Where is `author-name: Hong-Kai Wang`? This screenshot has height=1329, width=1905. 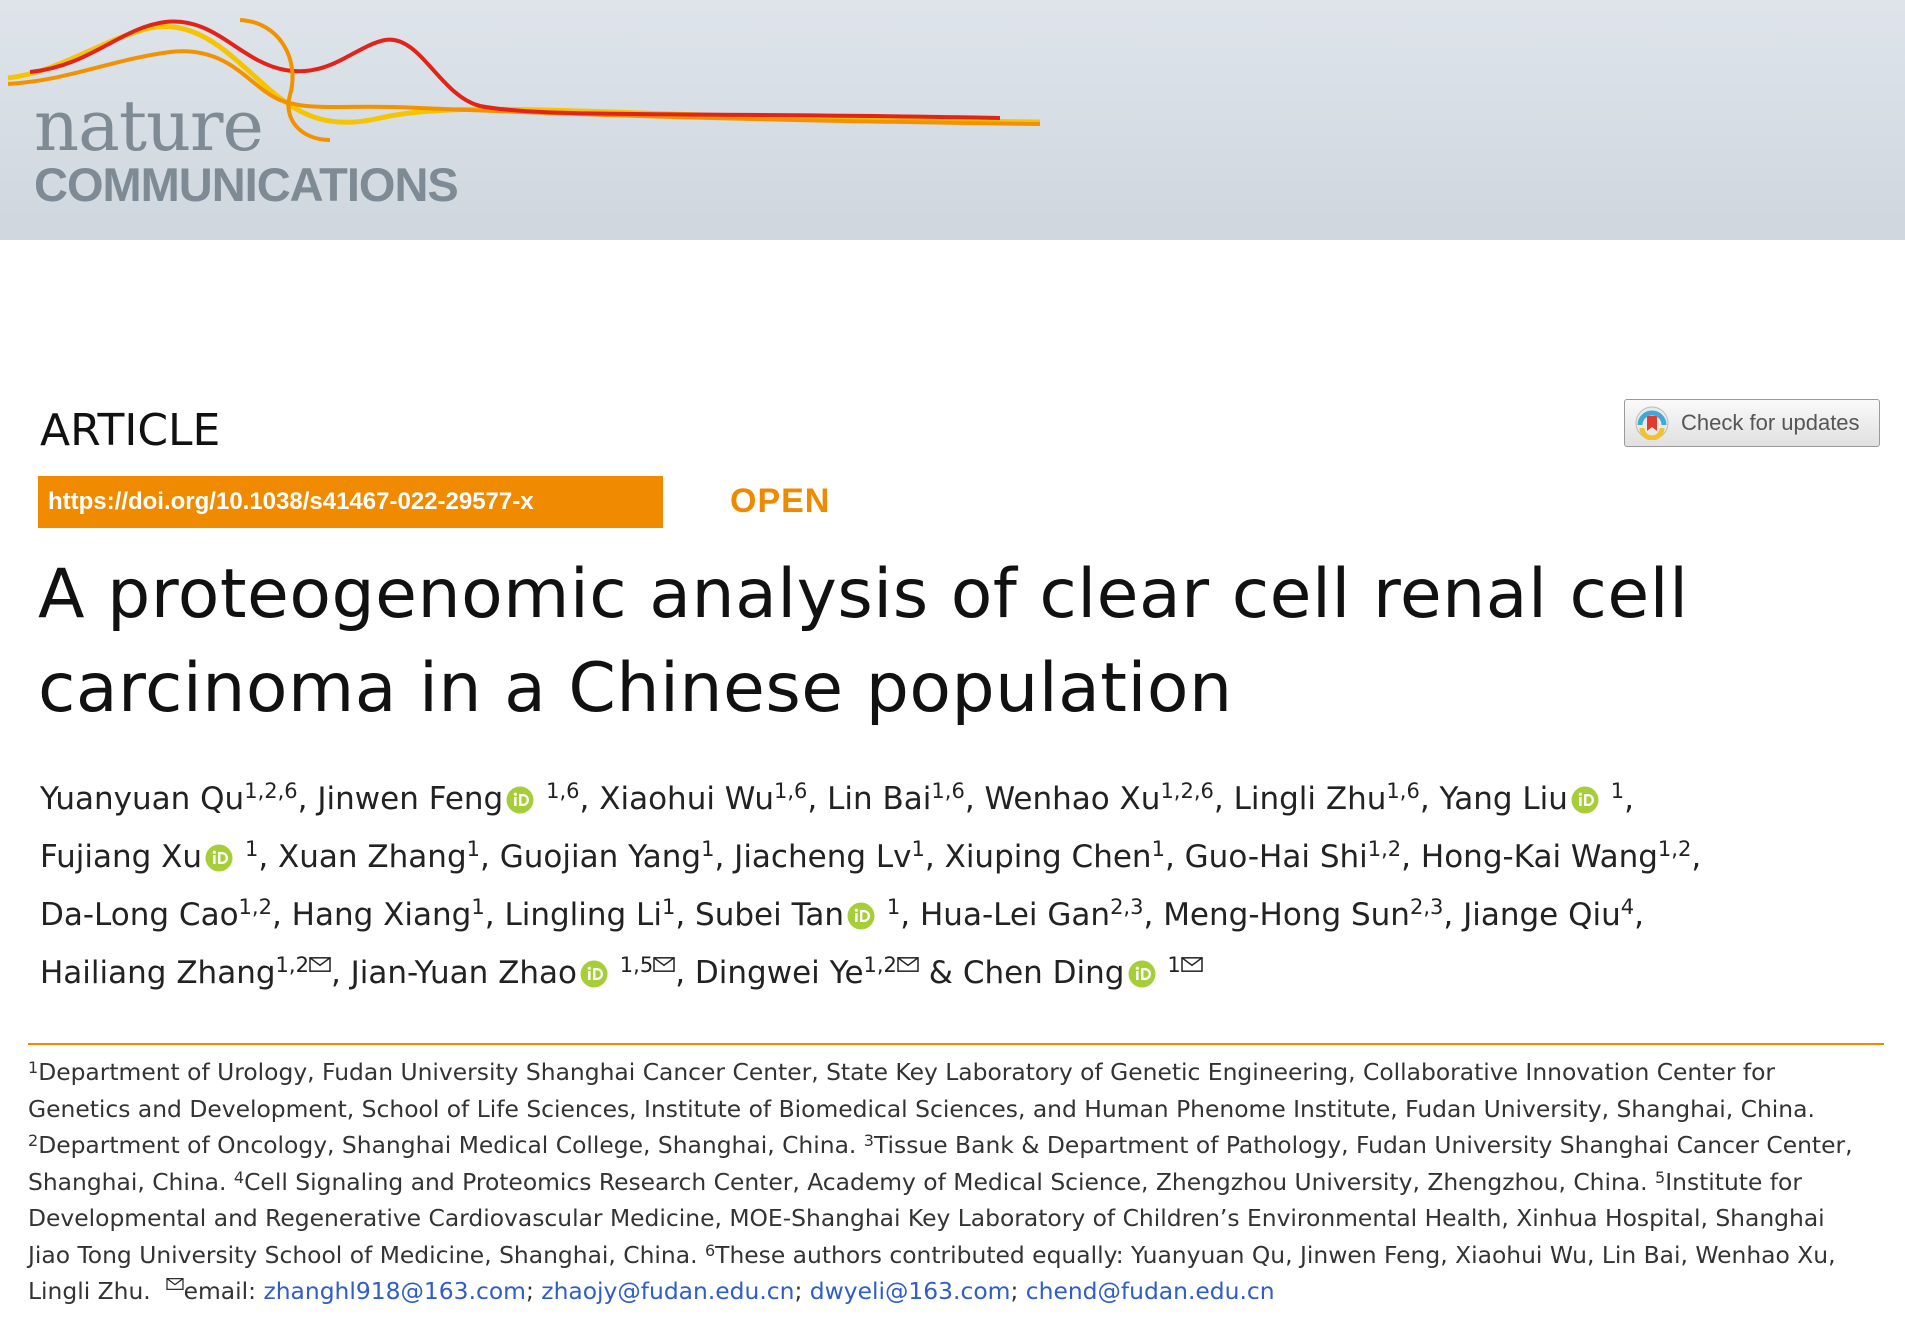 author-name: Hong-Kai Wang is located at coordinates (1539, 857).